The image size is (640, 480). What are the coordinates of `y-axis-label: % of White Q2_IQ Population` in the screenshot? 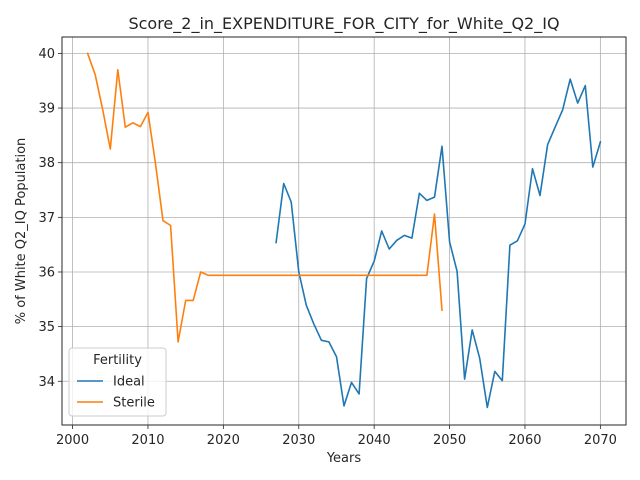 It's located at (21, 231).